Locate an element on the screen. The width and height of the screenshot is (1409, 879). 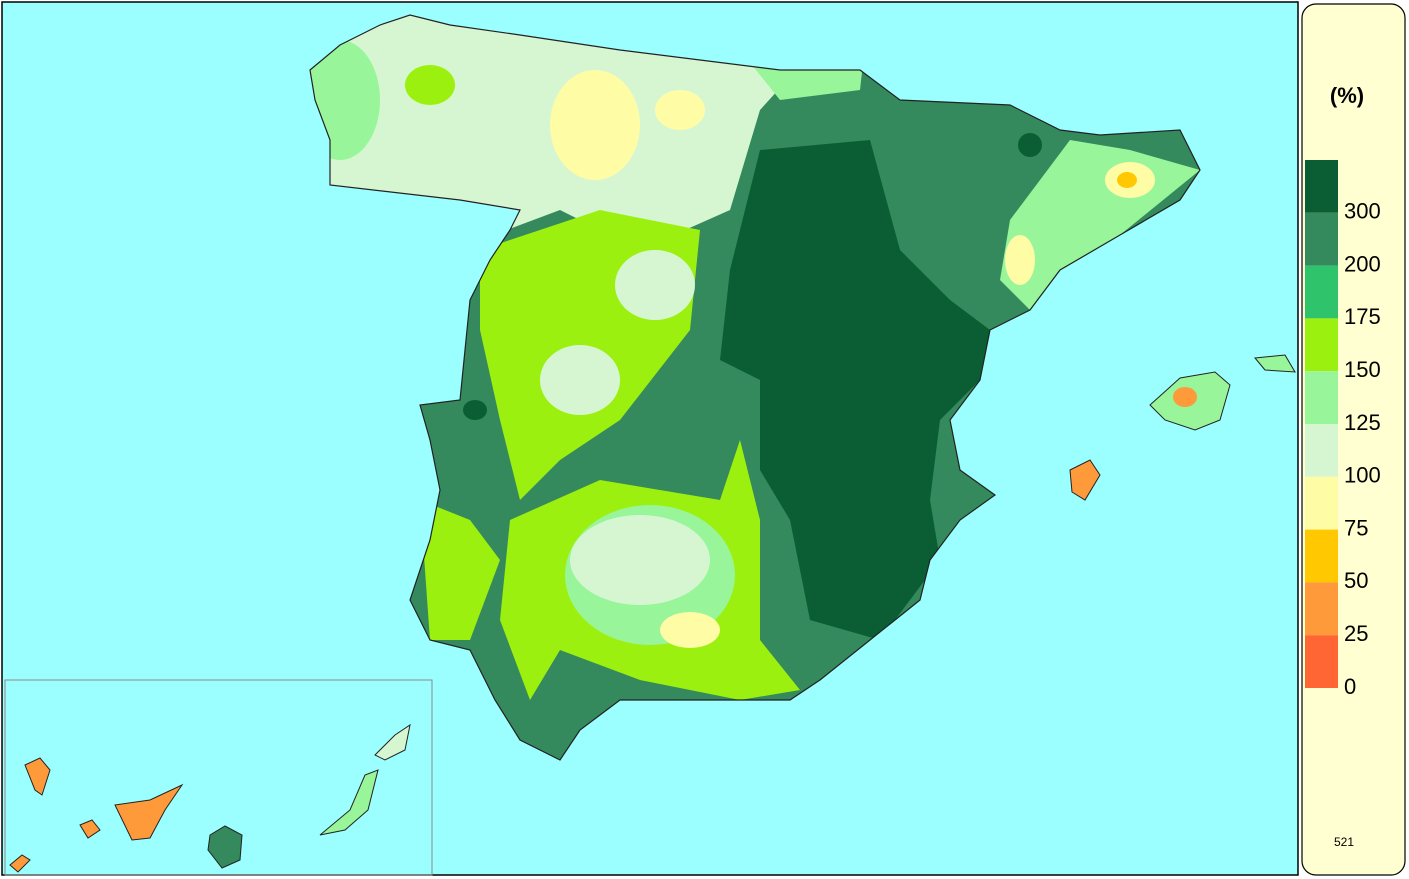
fuerteventura is located at coordinates (349, 802).